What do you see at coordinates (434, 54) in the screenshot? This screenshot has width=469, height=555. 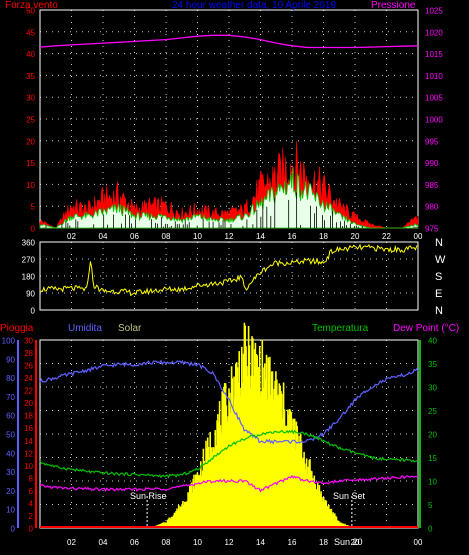 I see `pressure-tick-label: 1015` at bounding box center [434, 54].